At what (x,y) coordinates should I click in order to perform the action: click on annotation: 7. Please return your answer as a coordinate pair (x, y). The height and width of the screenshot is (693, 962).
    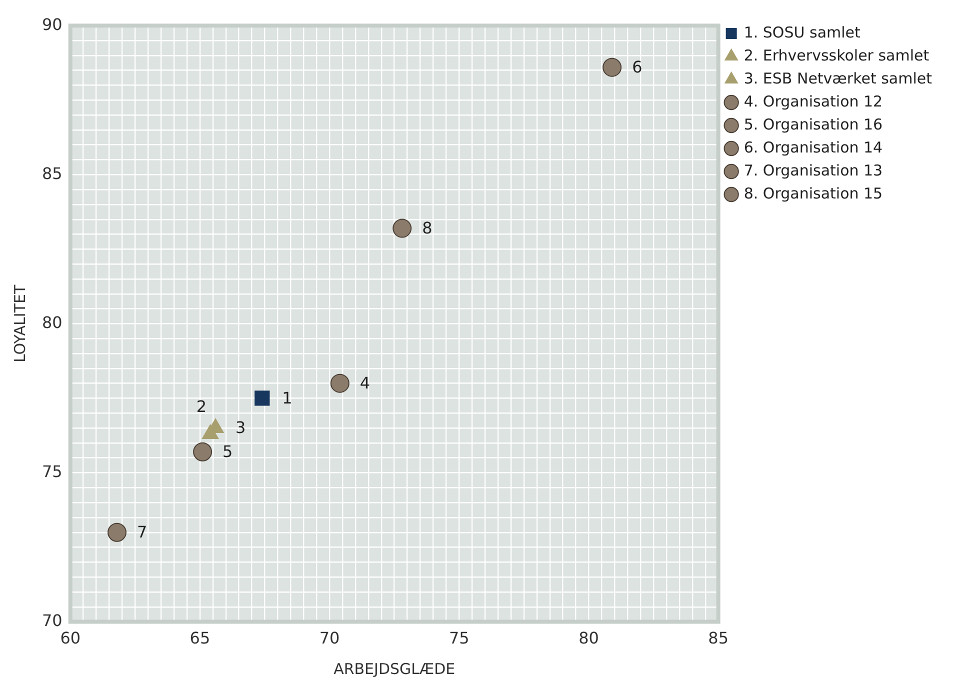
    Looking at the image, I should click on (142, 532).